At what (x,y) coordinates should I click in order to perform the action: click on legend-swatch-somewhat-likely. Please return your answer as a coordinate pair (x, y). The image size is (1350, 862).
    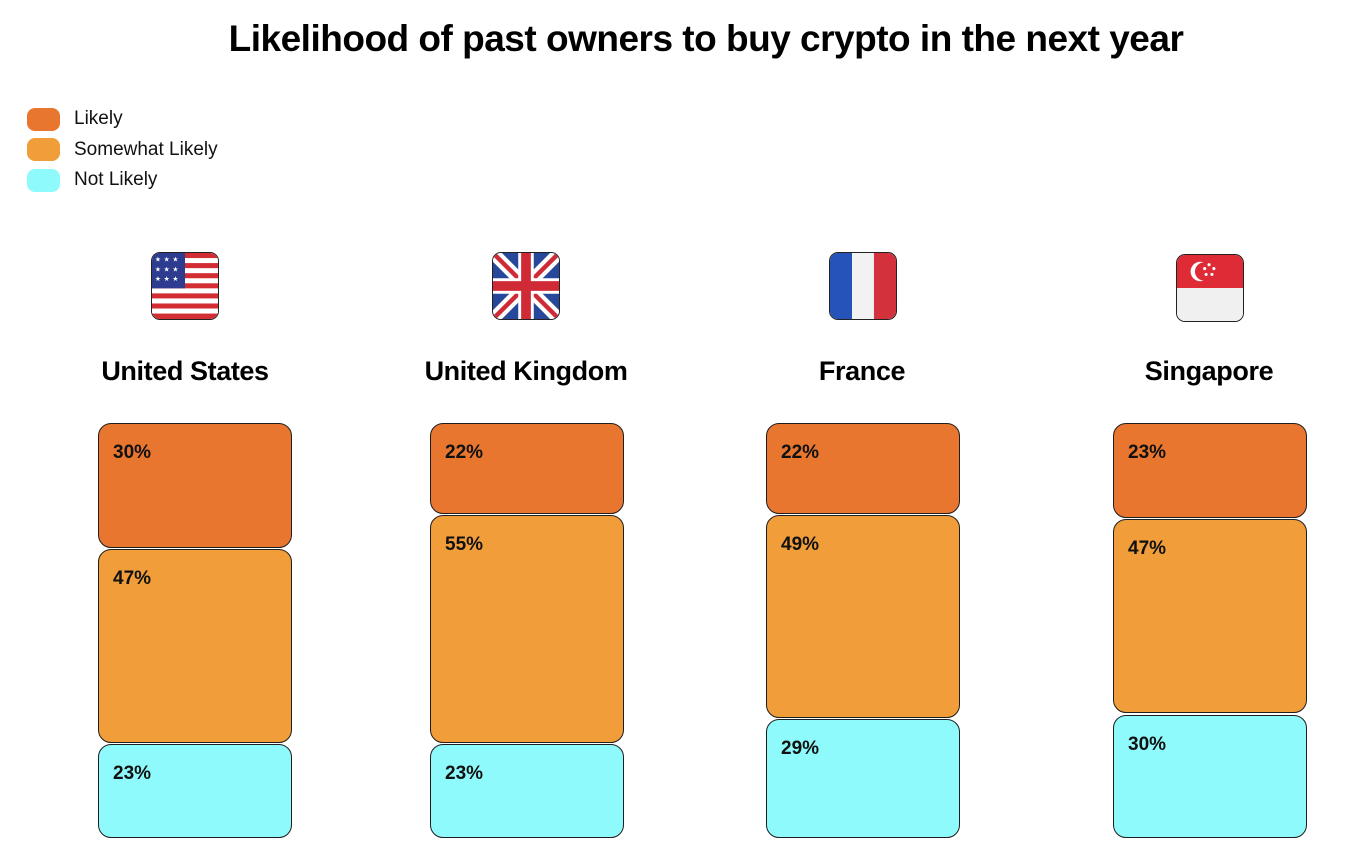
    Looking at the image, I should click on (43, 150).